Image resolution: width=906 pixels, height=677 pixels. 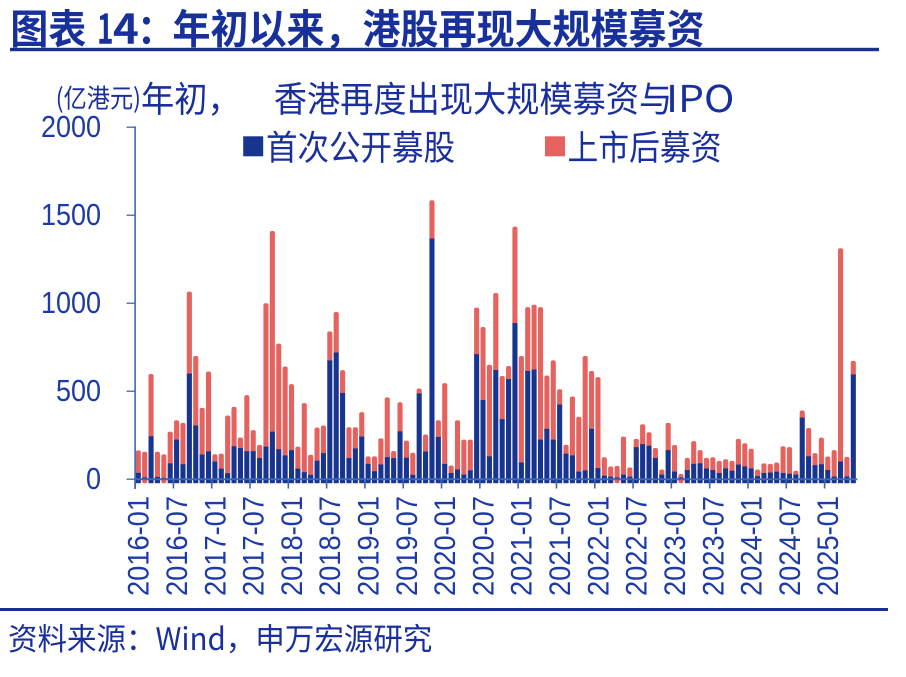 What do you see at coordinates (292, 546) in the screenshot?
I see `svg-text: 2018-01` at bounding box center [292, 546].